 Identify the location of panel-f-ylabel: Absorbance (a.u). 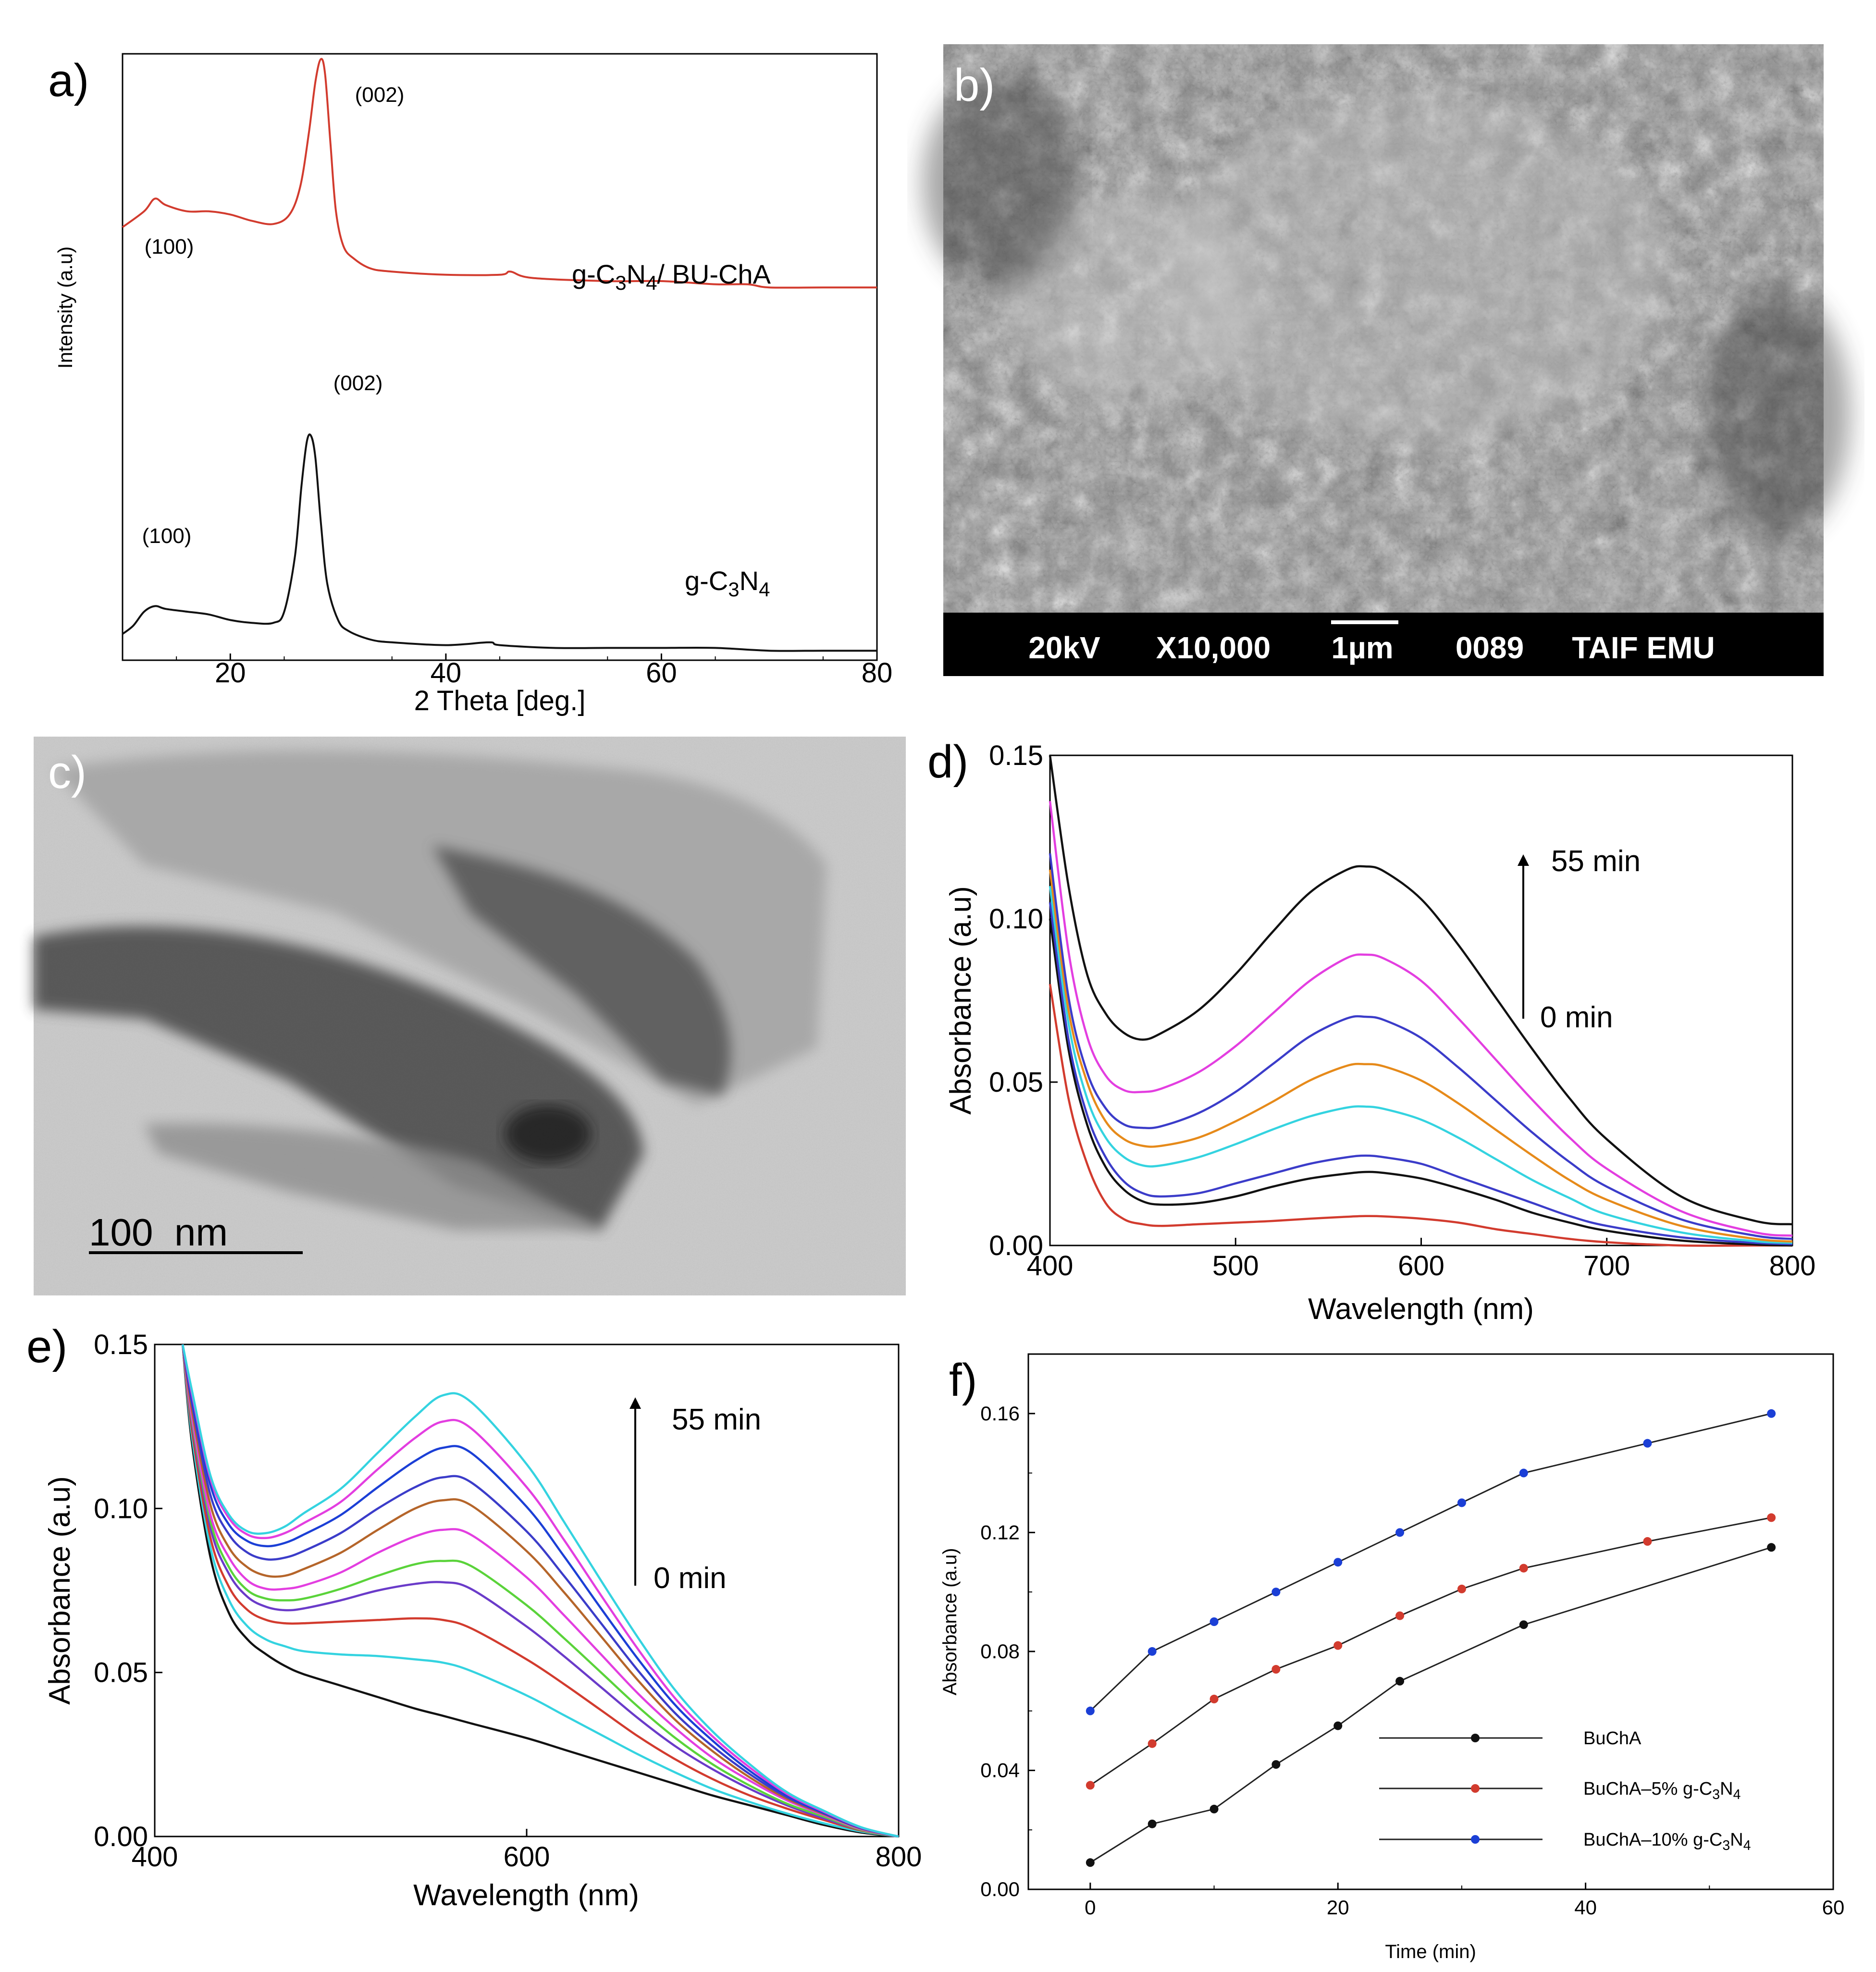
(950, 1622).